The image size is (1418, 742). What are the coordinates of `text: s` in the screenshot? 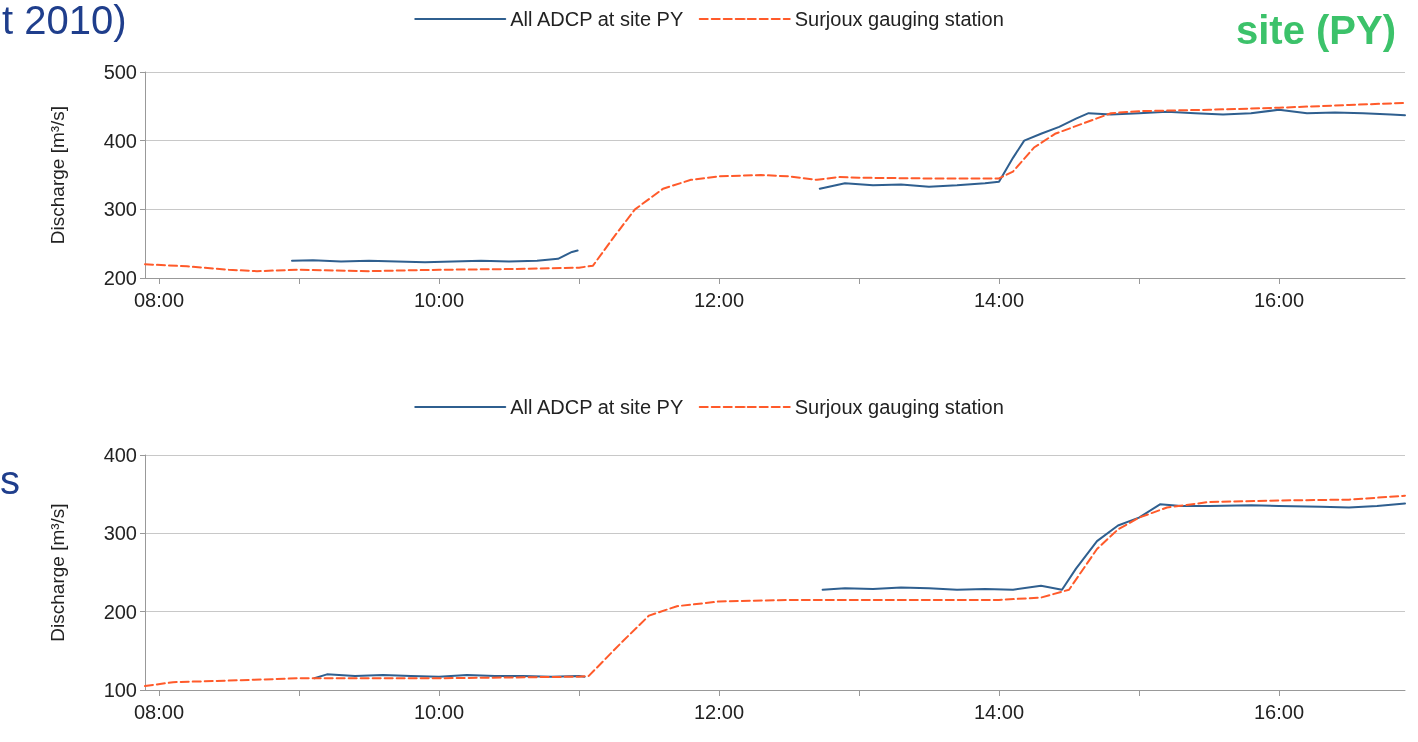 It's located at (10, 480).